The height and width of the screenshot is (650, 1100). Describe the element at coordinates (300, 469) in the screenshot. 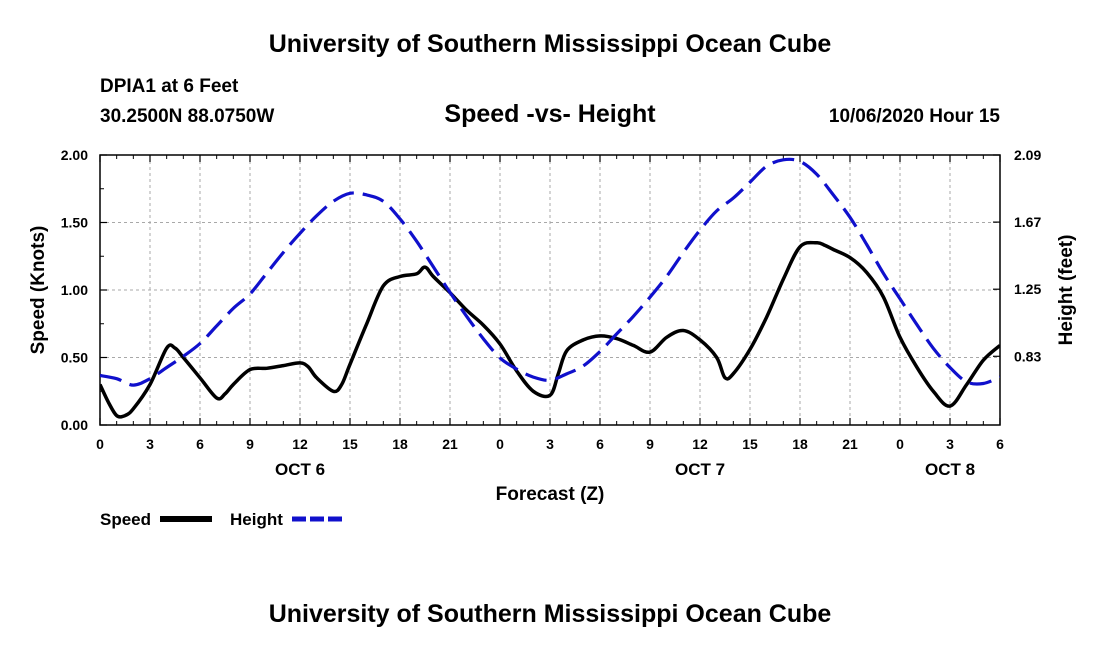

I see `date-label: OCT 6` at that location.